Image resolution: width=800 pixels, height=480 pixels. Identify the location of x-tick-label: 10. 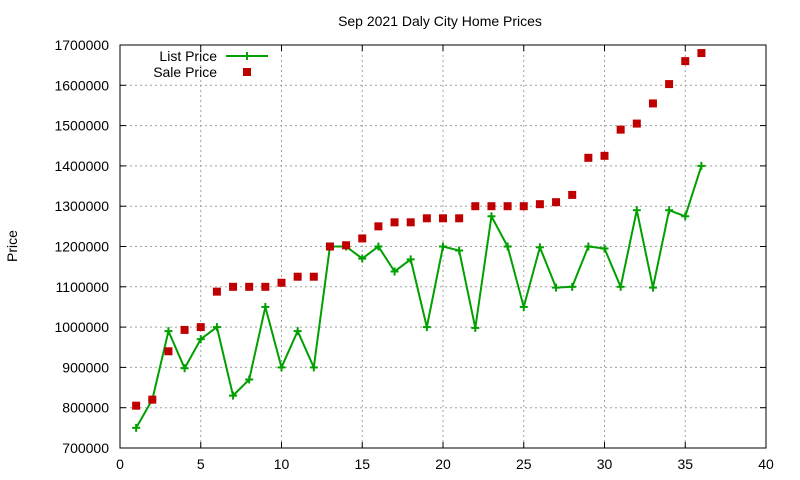
(282, 464).